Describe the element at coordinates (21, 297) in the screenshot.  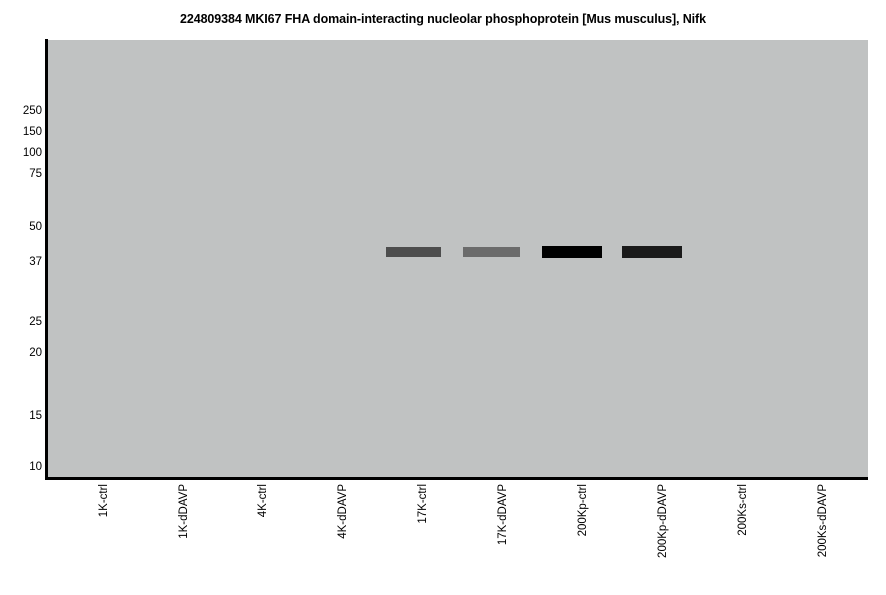
I see `y-axis-tick-labels: 250 150 100 75 50 37 25 20 15 10` at that location.